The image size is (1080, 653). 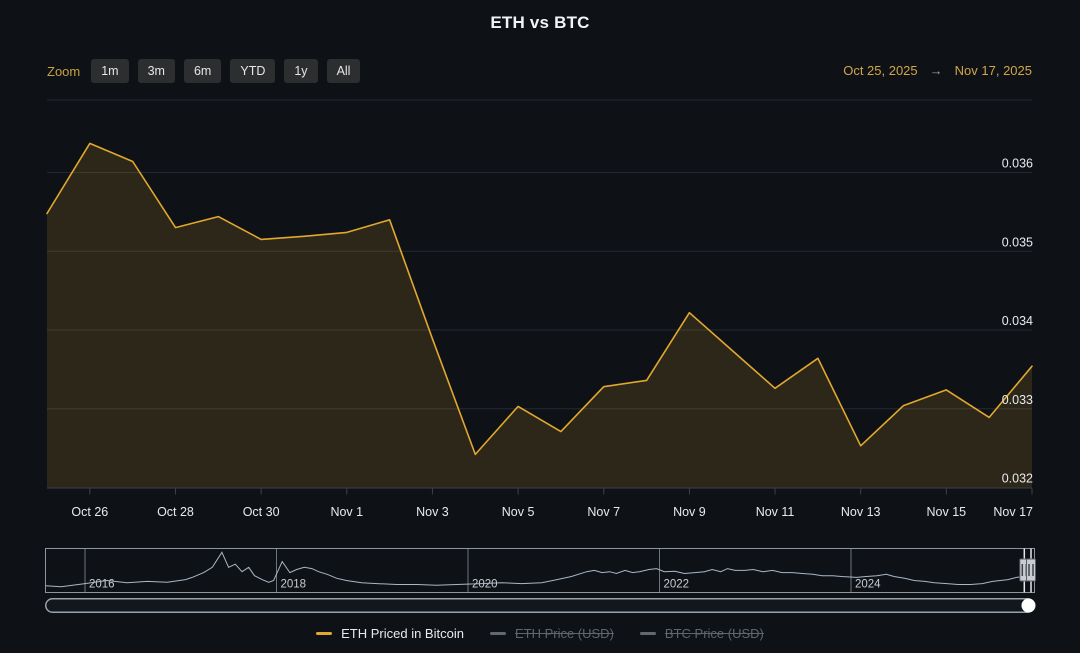 What do you see at coordinates (1017, 242) in the screenshot?
I see `y-axis-label: 0.035` at bounding box center [1017, 242].